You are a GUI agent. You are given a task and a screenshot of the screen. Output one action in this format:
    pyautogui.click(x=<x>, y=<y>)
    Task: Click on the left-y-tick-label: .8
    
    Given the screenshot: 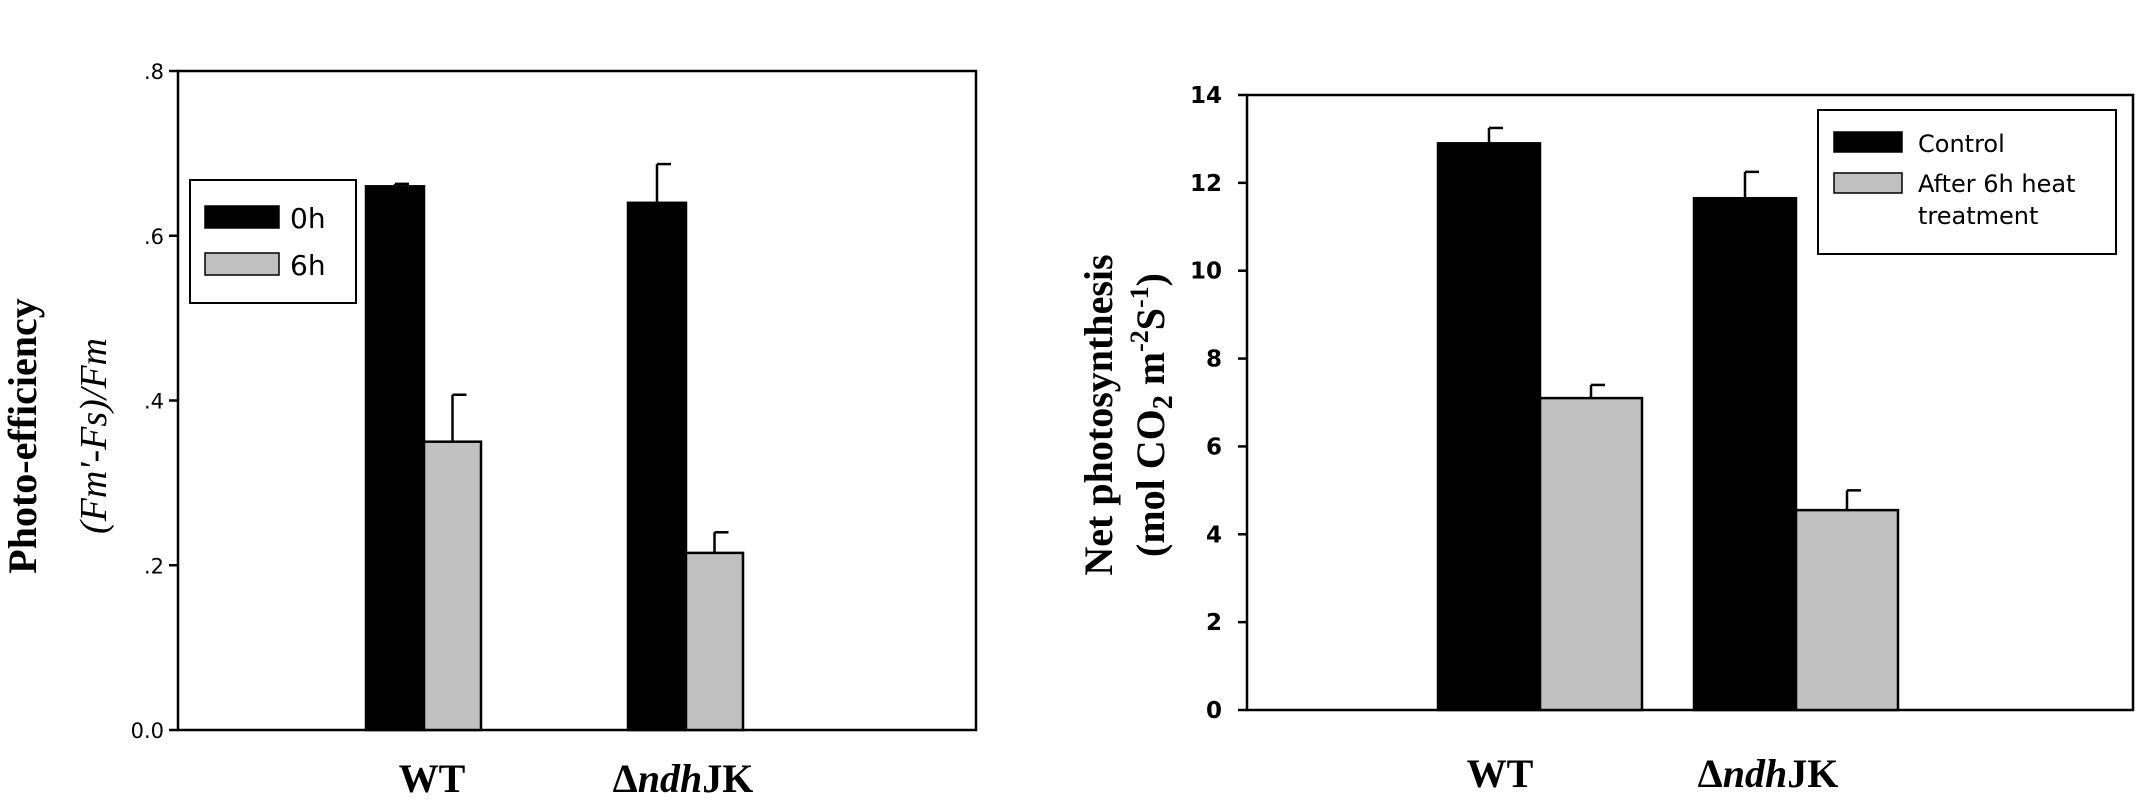 What is the action you would take?
    pyautogui.click(x=154, y=72)
    